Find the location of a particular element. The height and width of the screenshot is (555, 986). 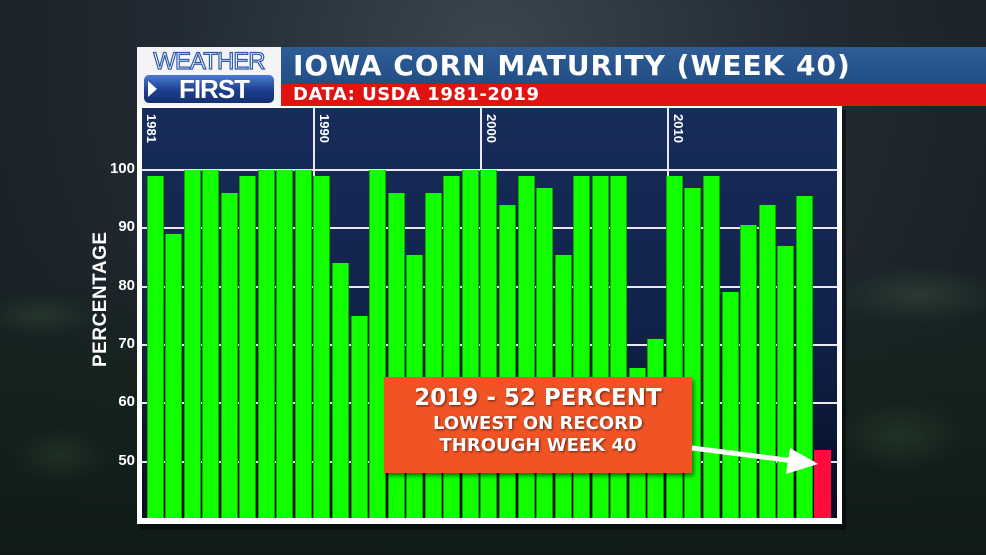

decade-label-2010: 2010 is located at coordinates (678, 128).